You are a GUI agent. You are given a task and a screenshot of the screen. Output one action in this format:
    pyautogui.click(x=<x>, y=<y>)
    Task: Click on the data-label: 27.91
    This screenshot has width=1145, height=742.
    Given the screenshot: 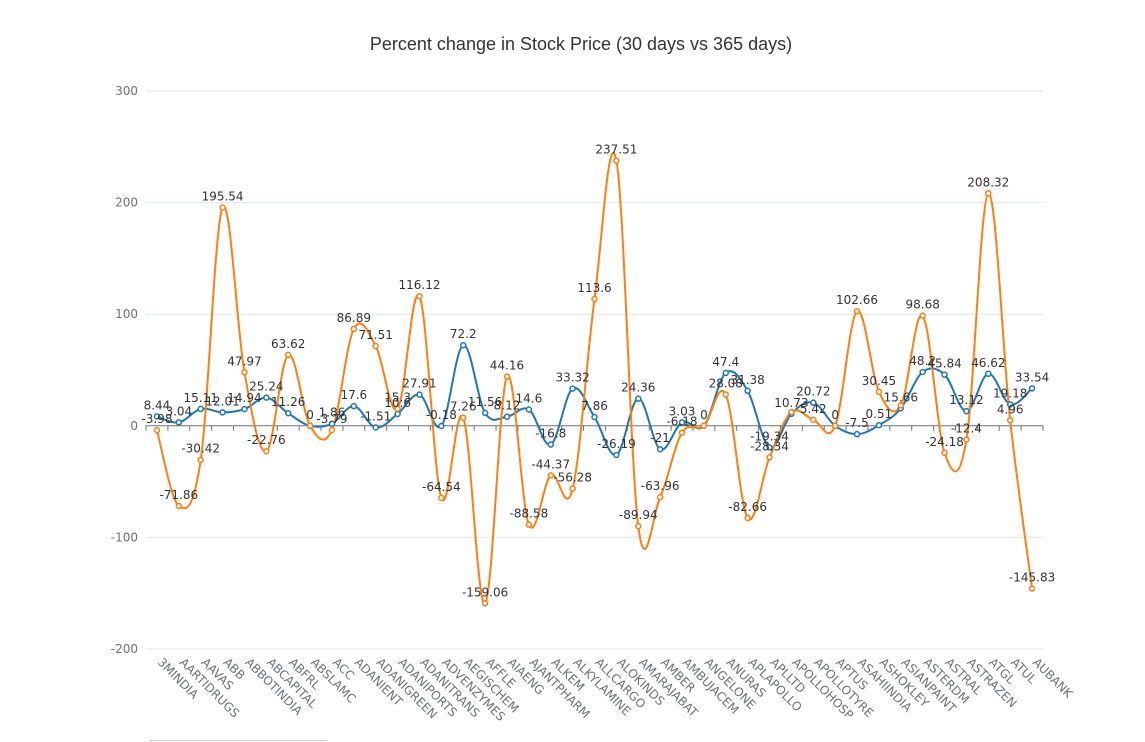 What is the action you would take?
    pyautogui.click(x=419, y=384)
    